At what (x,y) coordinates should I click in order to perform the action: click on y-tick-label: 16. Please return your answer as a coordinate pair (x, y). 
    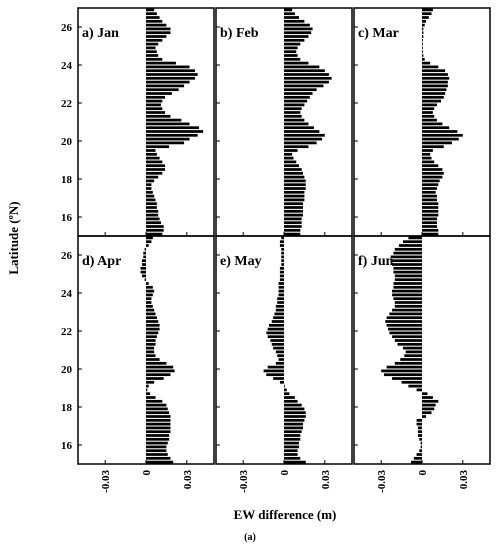
    Looking at the image, I should click on (67, 446).